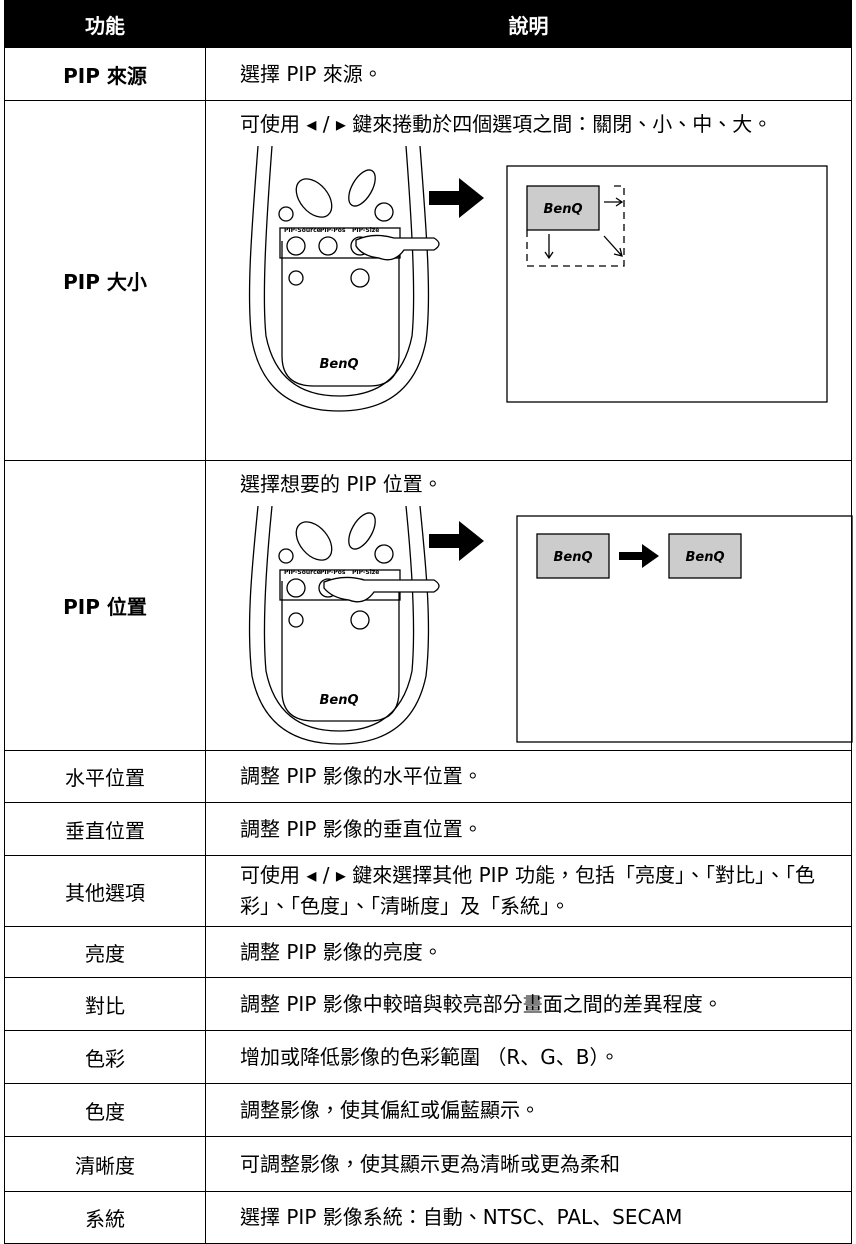 The image size is (856, 1244). I want to click on header-row: 功能 說明, so click(428, 24).